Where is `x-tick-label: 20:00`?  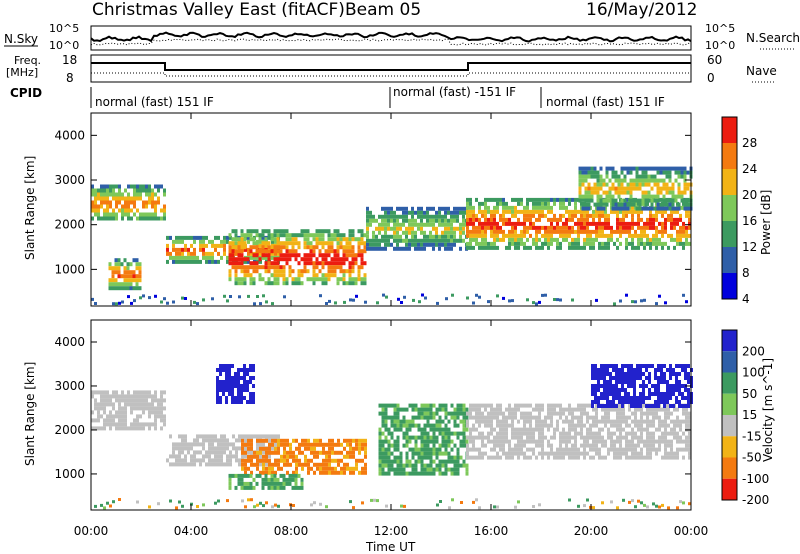
x-tick-label: 20:00 is located at coordinates (591, 531).